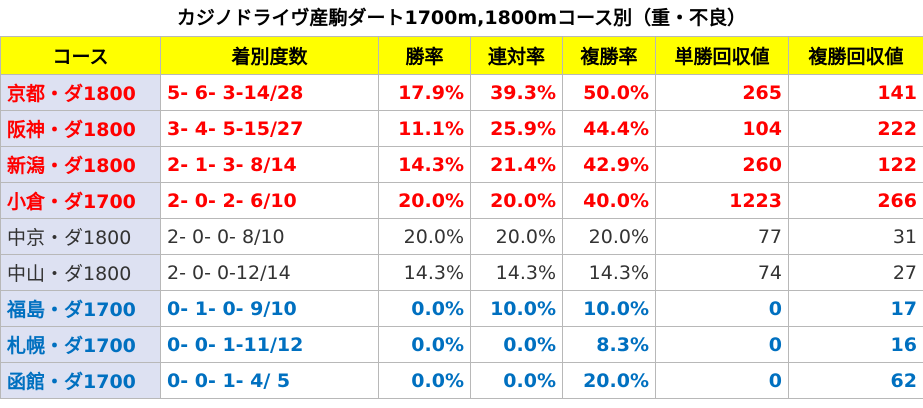  Describe the element at coordinates (855, 308) in the screenshot. I see `table-cell: 17` at that location.